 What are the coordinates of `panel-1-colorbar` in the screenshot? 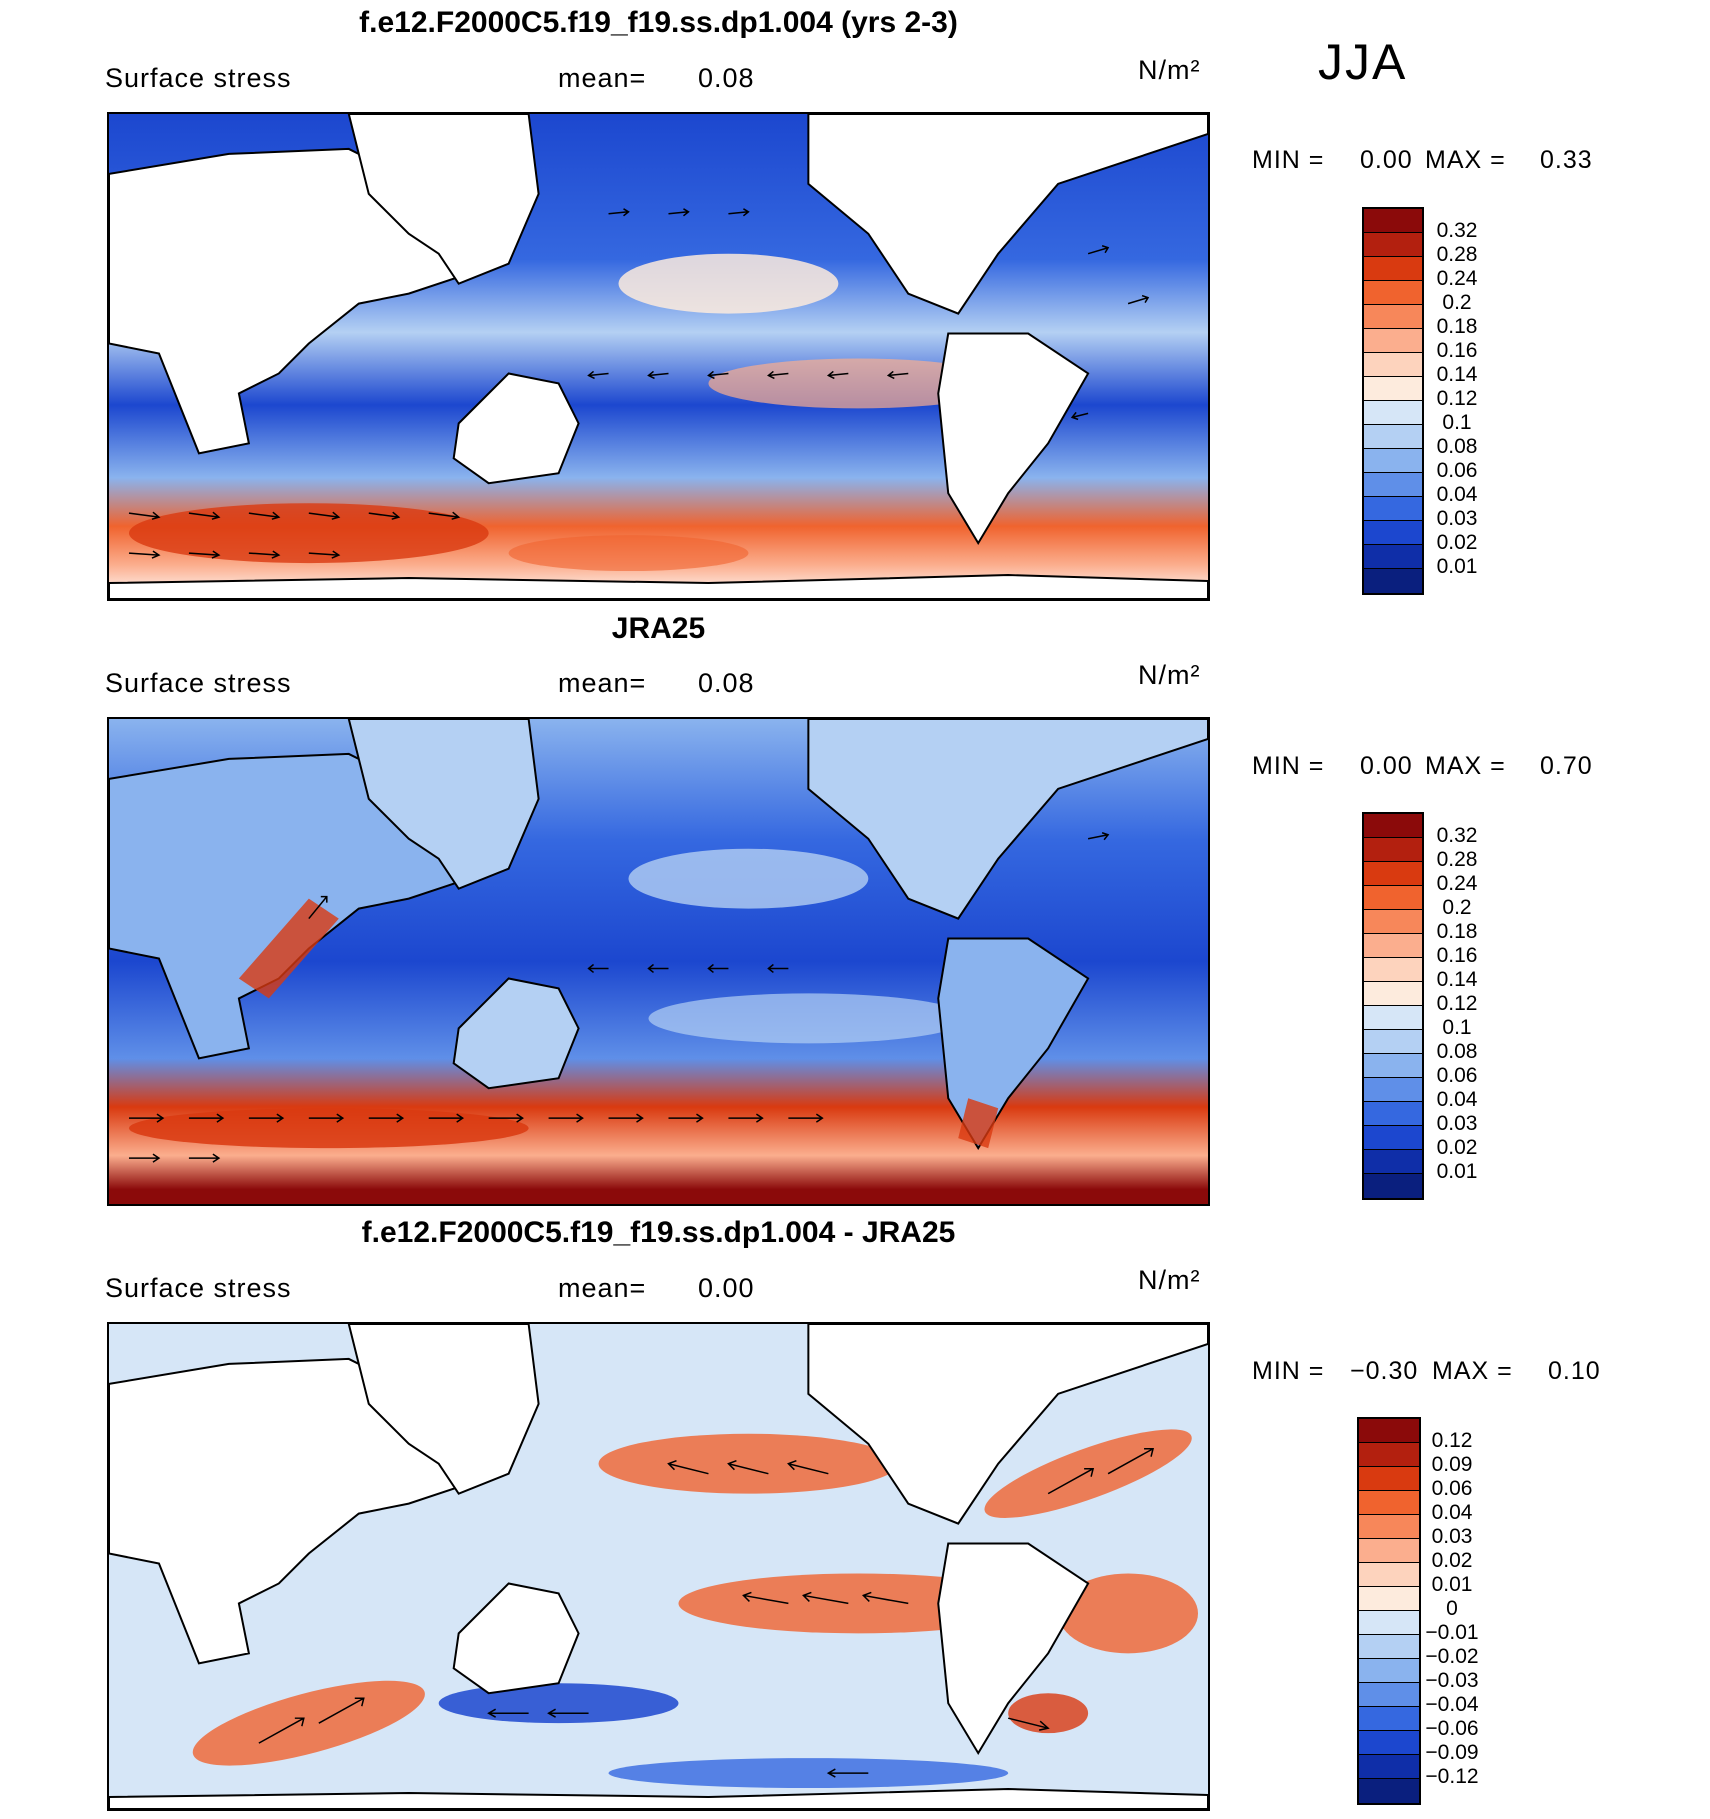 It's located at (1393, 401).